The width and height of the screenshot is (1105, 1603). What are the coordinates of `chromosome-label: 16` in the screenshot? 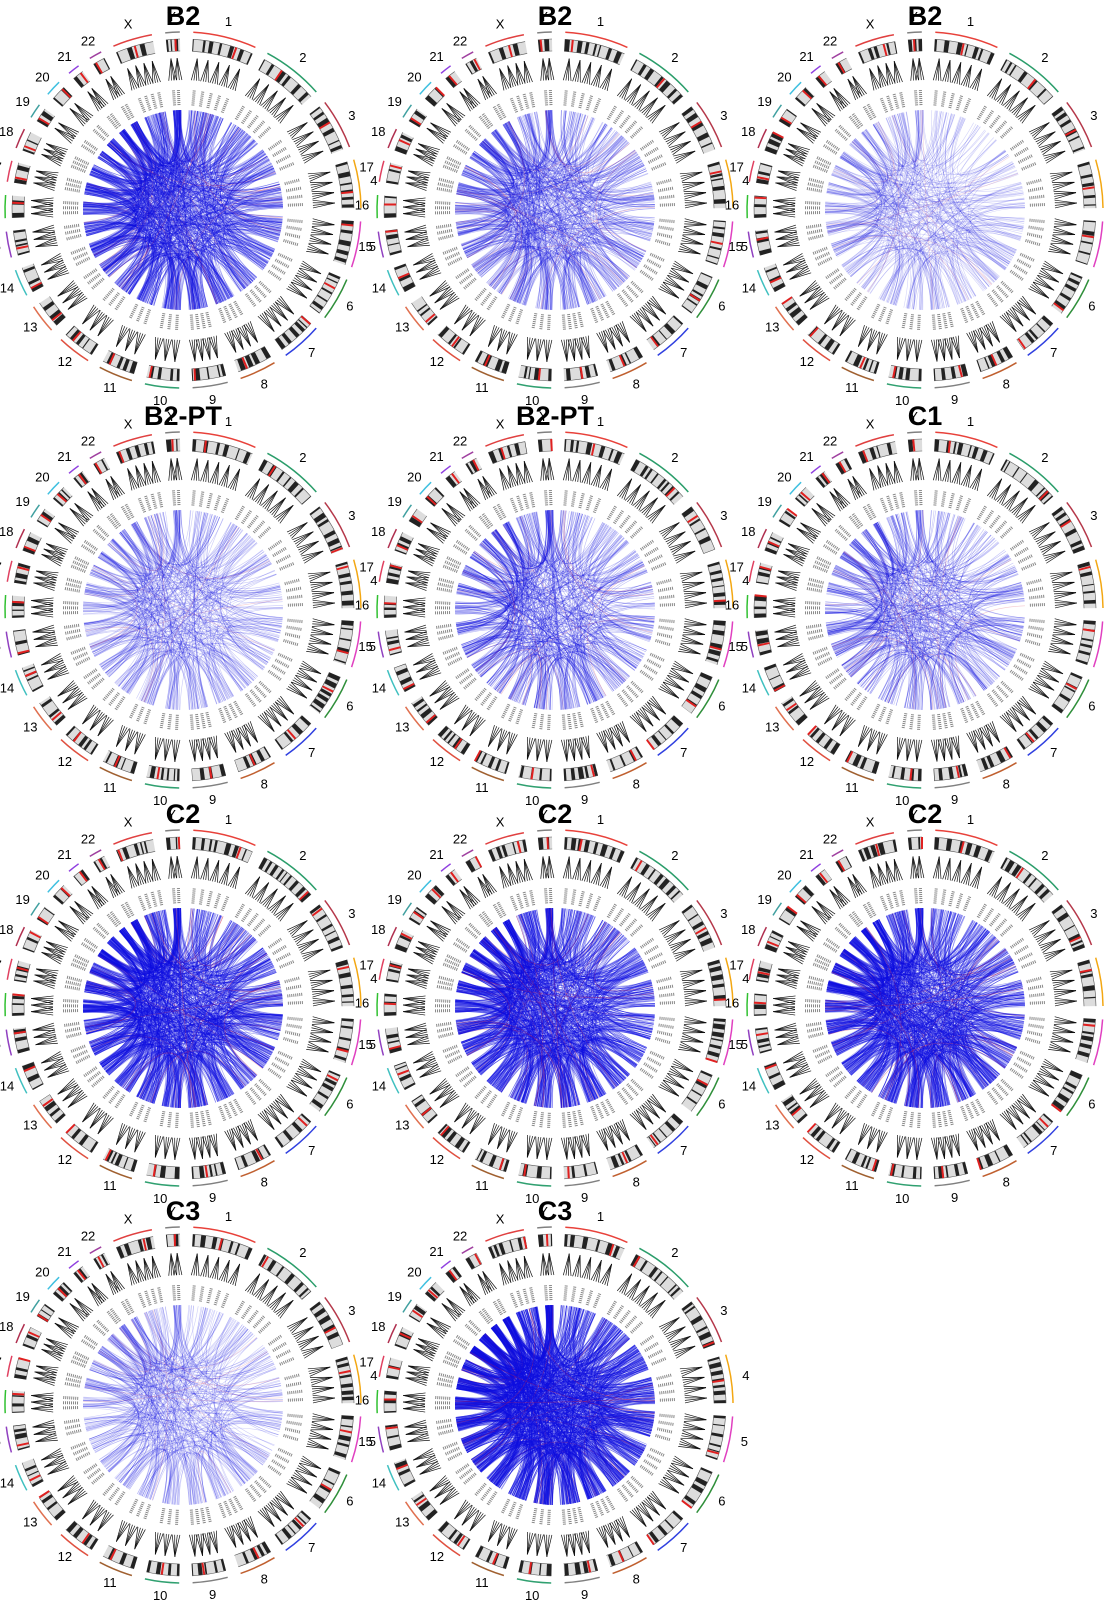 It's located at (362, 205).